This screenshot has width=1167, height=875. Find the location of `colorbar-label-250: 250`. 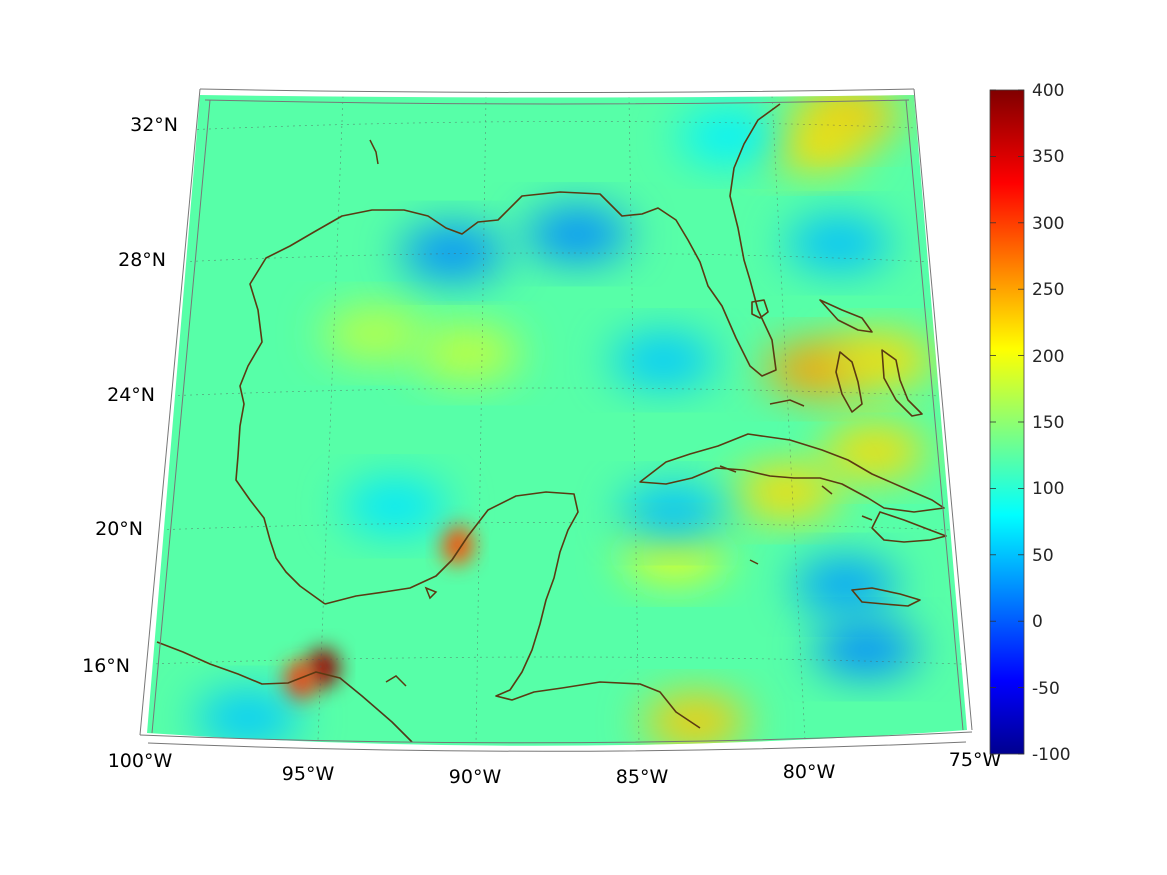

colorbar-label-250: 250 is located at coordinates (1048, 290).